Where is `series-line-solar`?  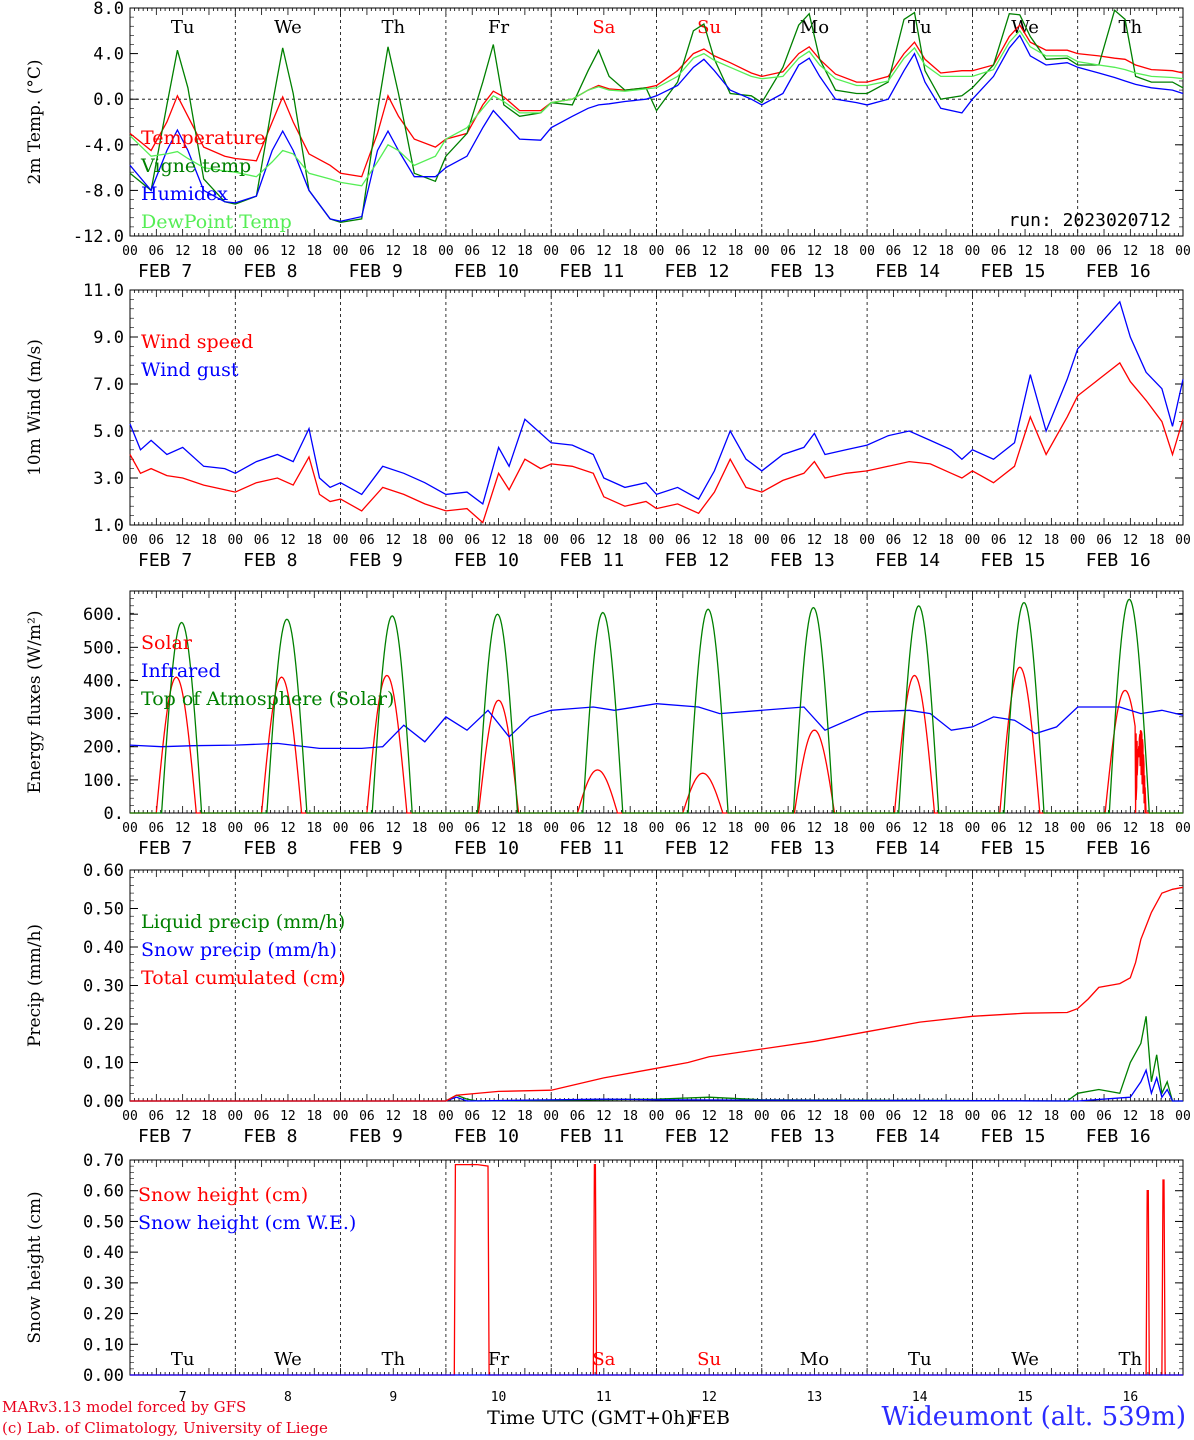
series-line-solar is located at coordinates (656, 740).